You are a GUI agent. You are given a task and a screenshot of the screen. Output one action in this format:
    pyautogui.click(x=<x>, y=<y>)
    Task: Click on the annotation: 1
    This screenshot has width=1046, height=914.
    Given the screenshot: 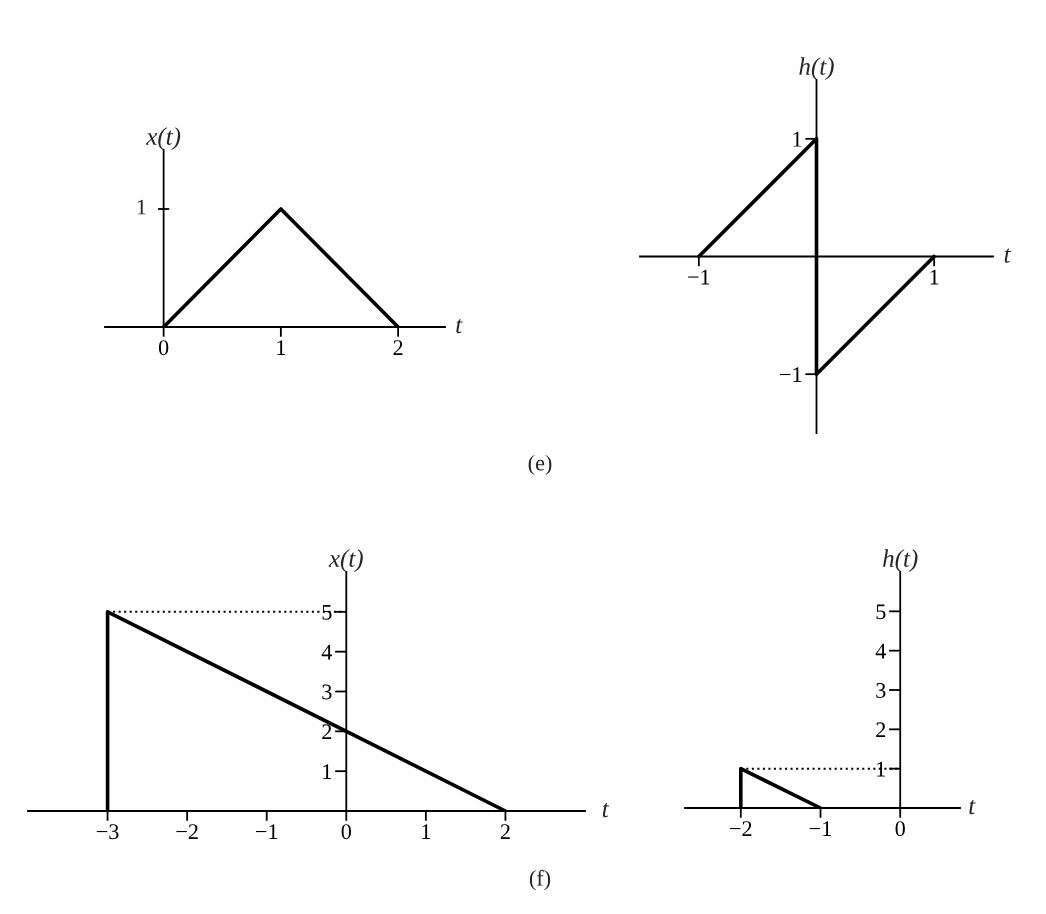 What is the action you would take?
    pyautogui.click(x=141, y=207)
    